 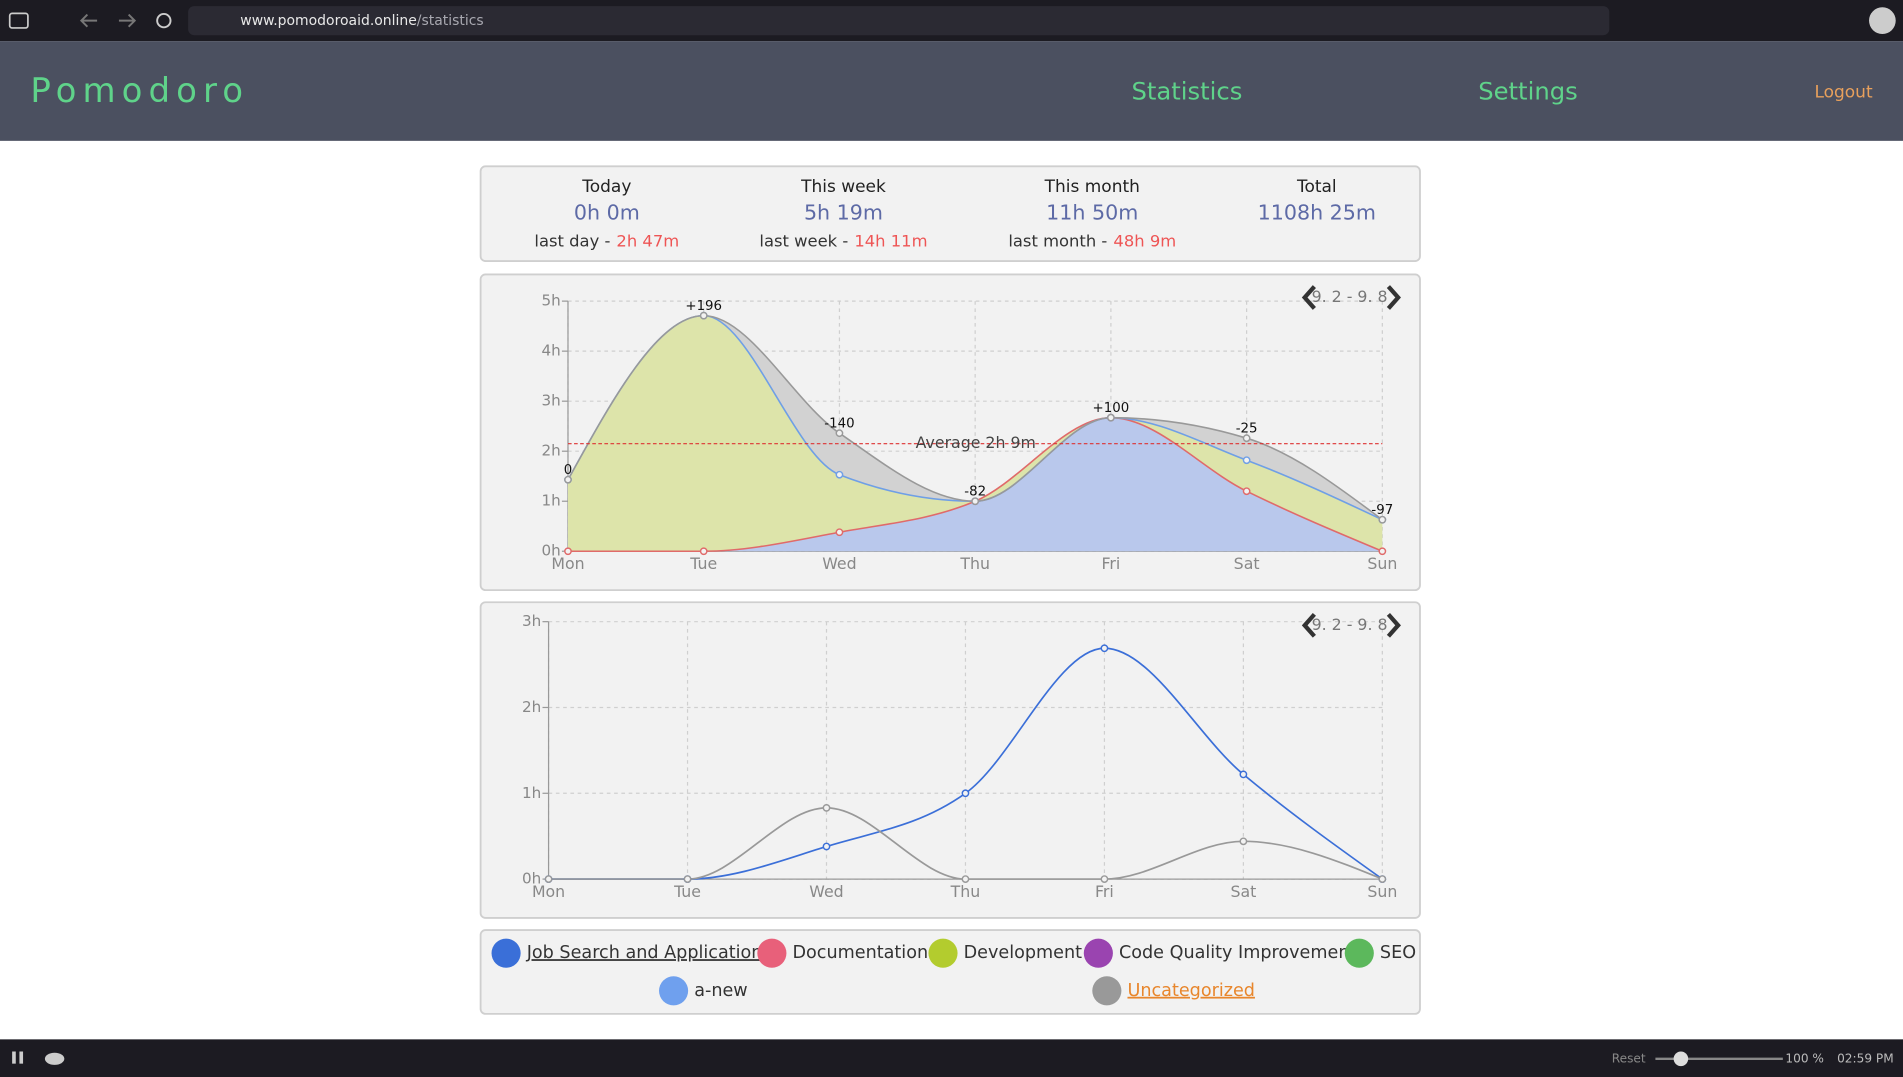 What do you see at coordinates (127, 20) in the screenshot?
I see `forward-button` at bounding box center [127, 20].